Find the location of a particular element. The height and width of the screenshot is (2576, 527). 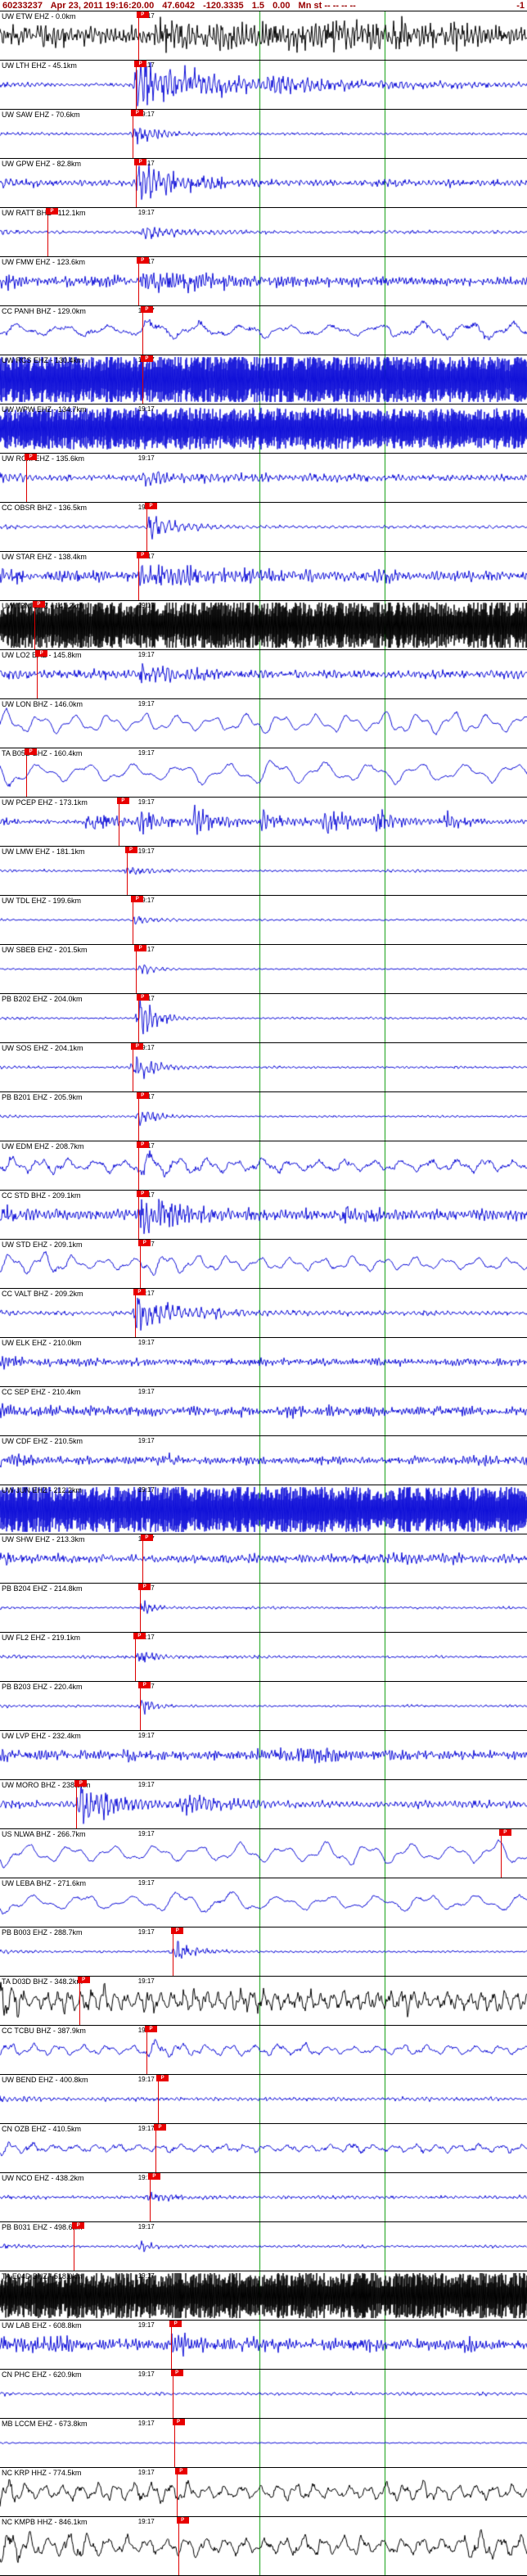

trace-row: TA E04D BHZ - 518.0km 19:17 is located at coordinates (263, 2296).